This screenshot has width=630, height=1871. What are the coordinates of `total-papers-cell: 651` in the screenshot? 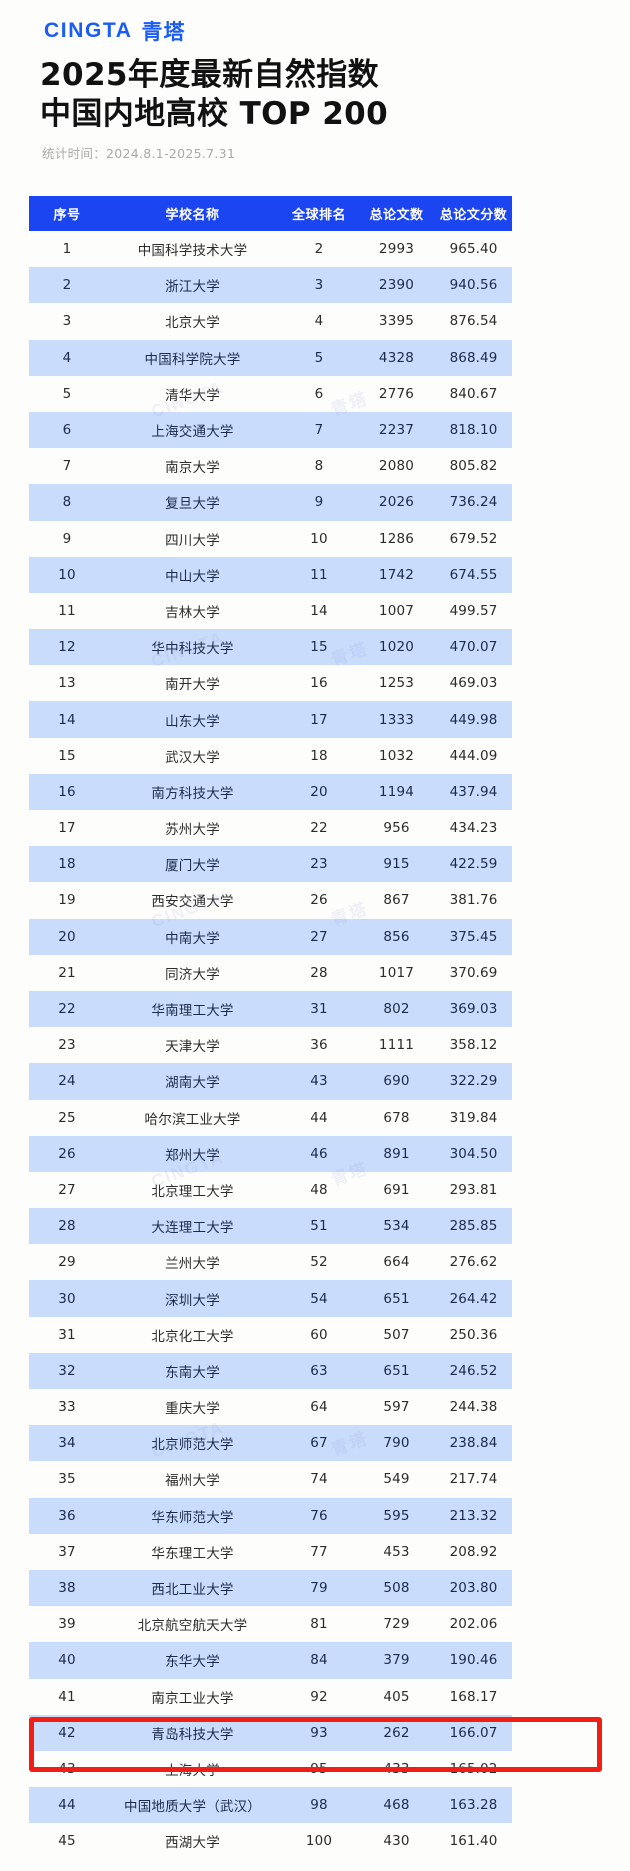 It's located at (396, 1370).